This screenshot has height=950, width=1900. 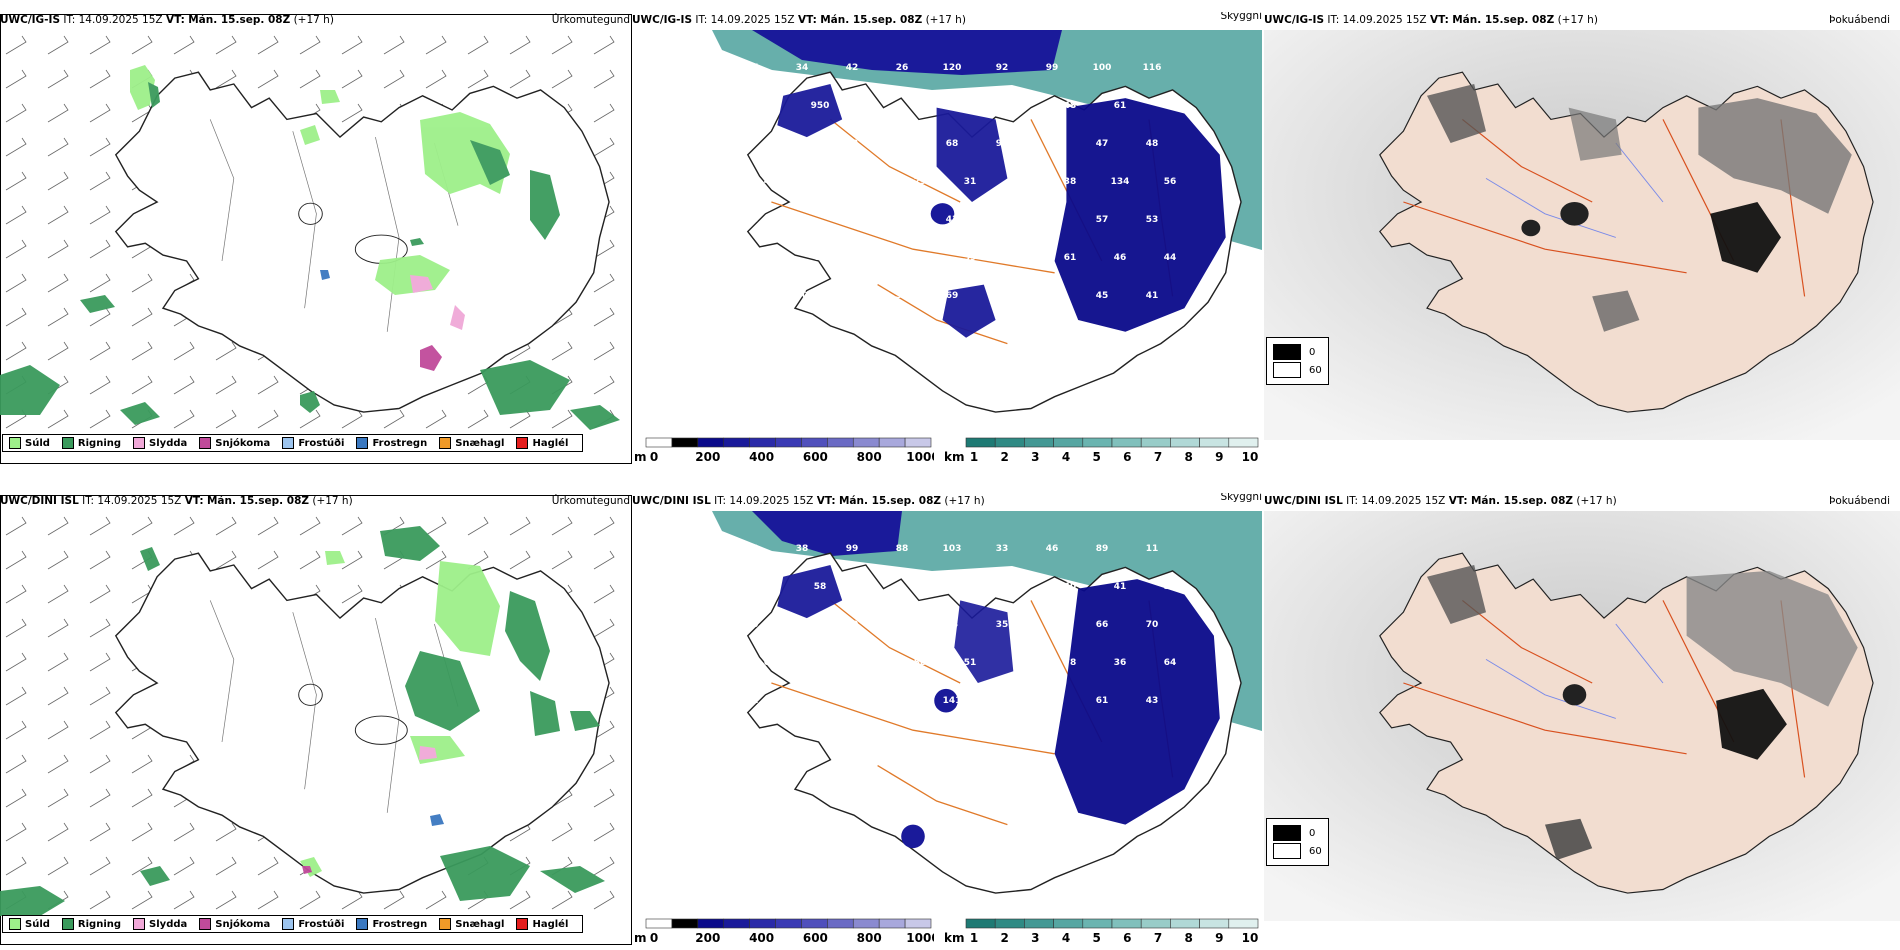 I want to click on cloud-base-label: 37, so click(x=752, y=296).